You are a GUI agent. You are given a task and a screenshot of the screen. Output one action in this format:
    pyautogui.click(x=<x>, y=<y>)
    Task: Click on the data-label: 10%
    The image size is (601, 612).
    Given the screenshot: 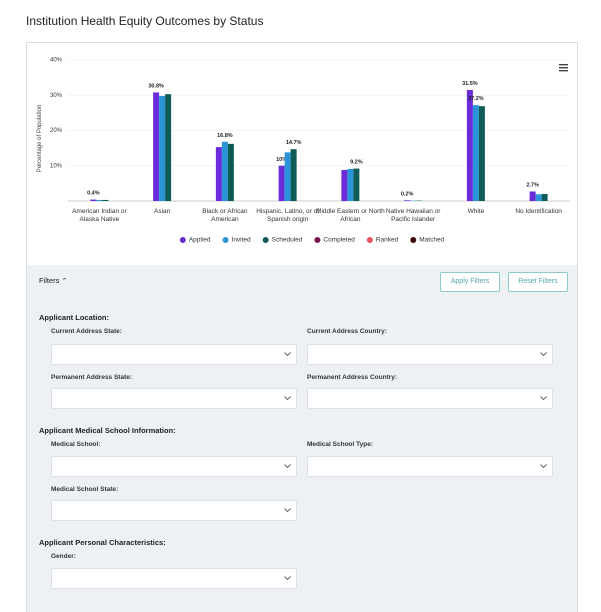 What is the action you would take?
    pyautogui.click(x=281, y=160)
    